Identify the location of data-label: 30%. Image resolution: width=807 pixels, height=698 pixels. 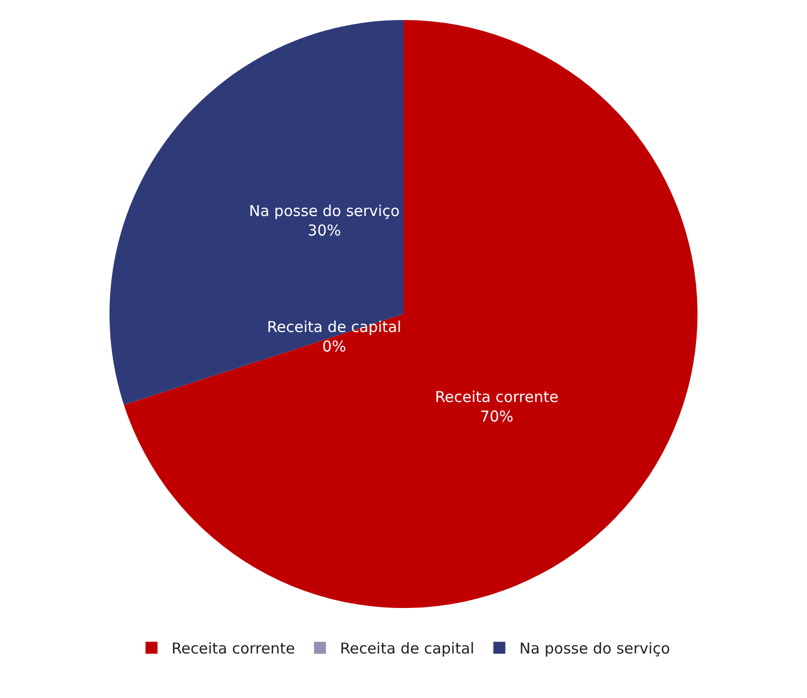
(324, 231).